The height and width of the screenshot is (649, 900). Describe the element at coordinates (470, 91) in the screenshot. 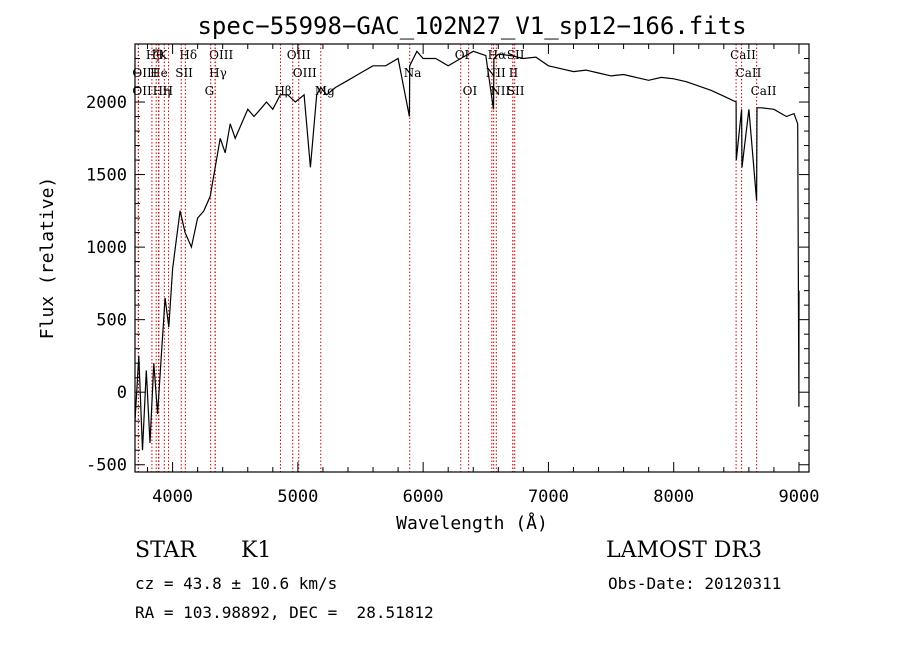

I see `line-marker-label-26: OI` at that location.